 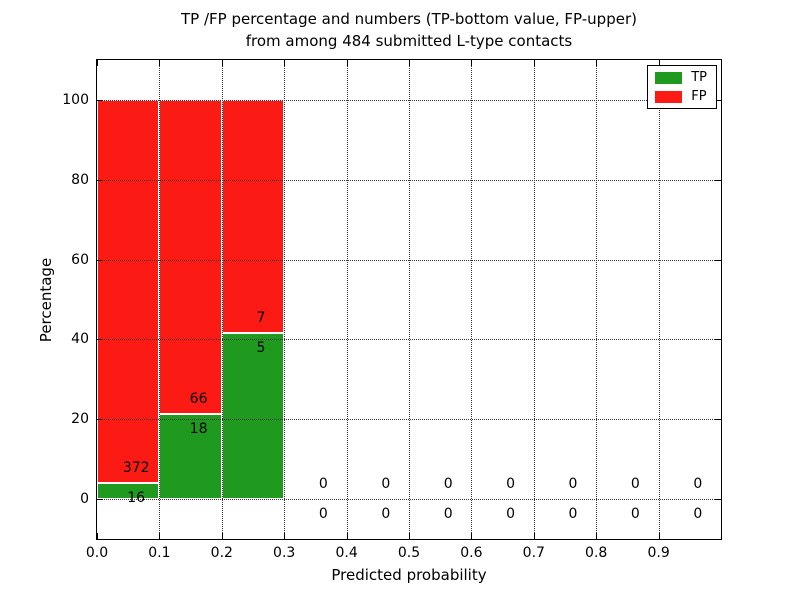 I want to click on y-tick-label: 0, so click(x=84, y=499).